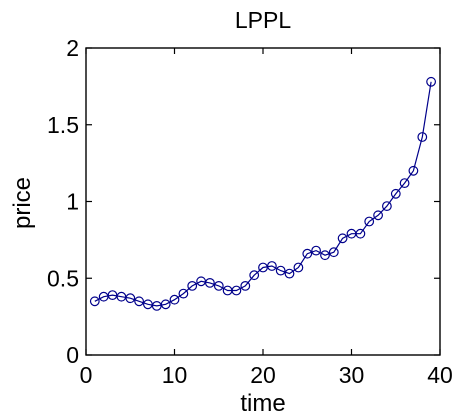  Describe the element at coordinates (72, 48) in the screenshot. I see `y-tick-label: 2` at that location.